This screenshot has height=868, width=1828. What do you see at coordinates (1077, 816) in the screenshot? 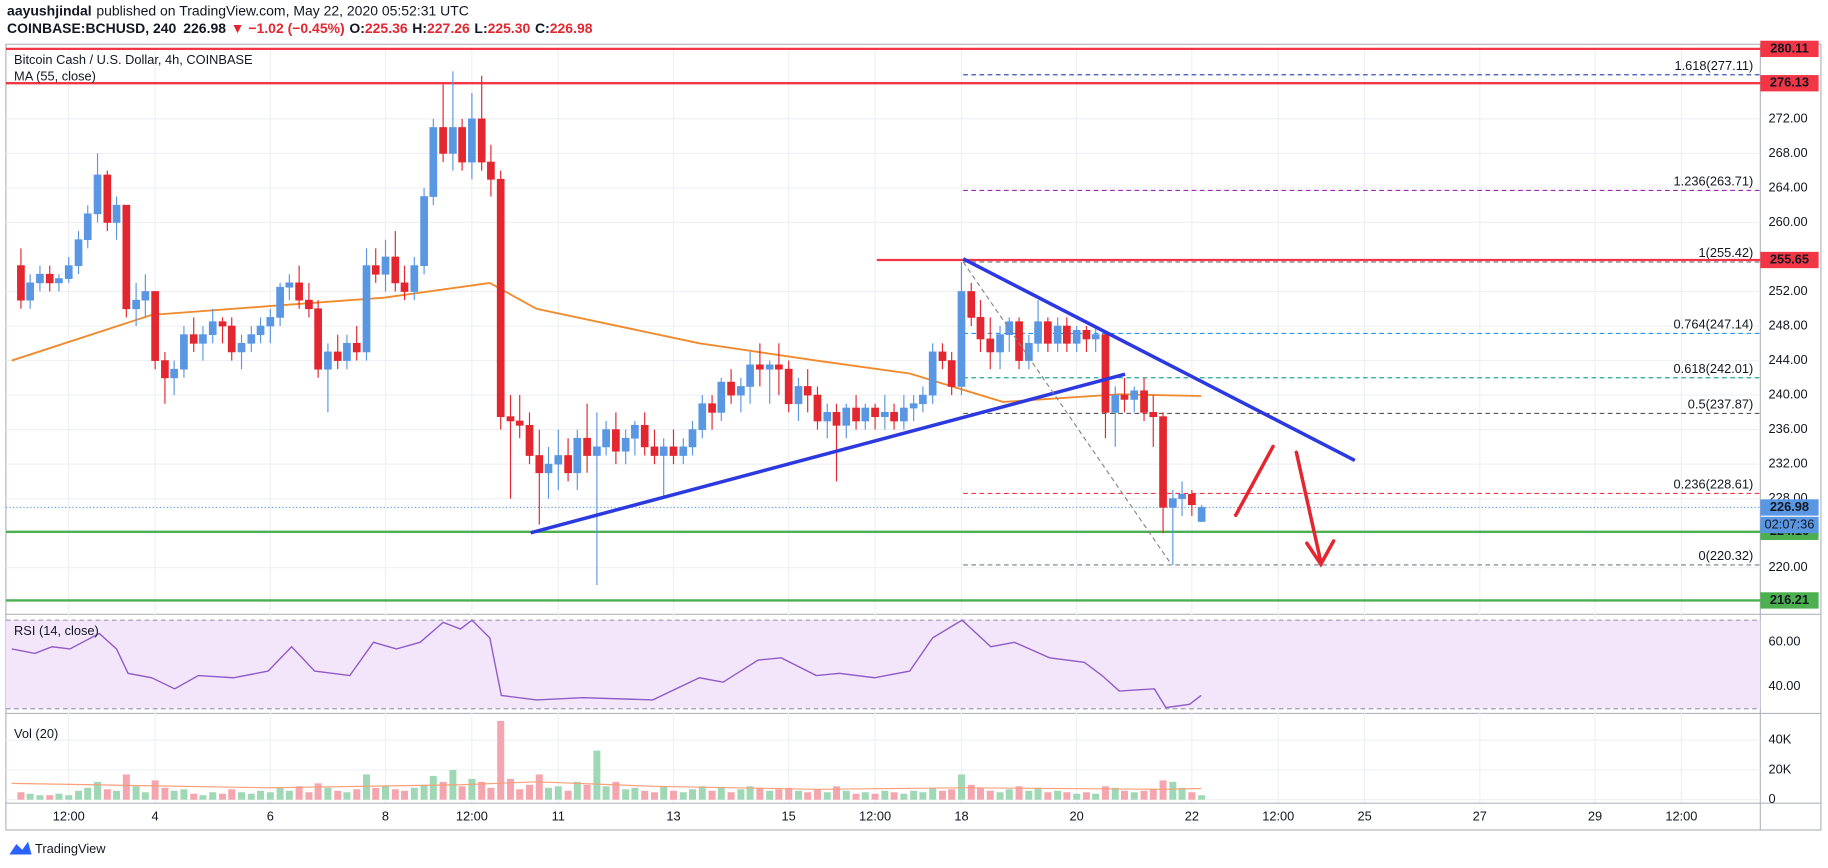
I see `x-tick-label: 20` at bounding box center [1077, 816].